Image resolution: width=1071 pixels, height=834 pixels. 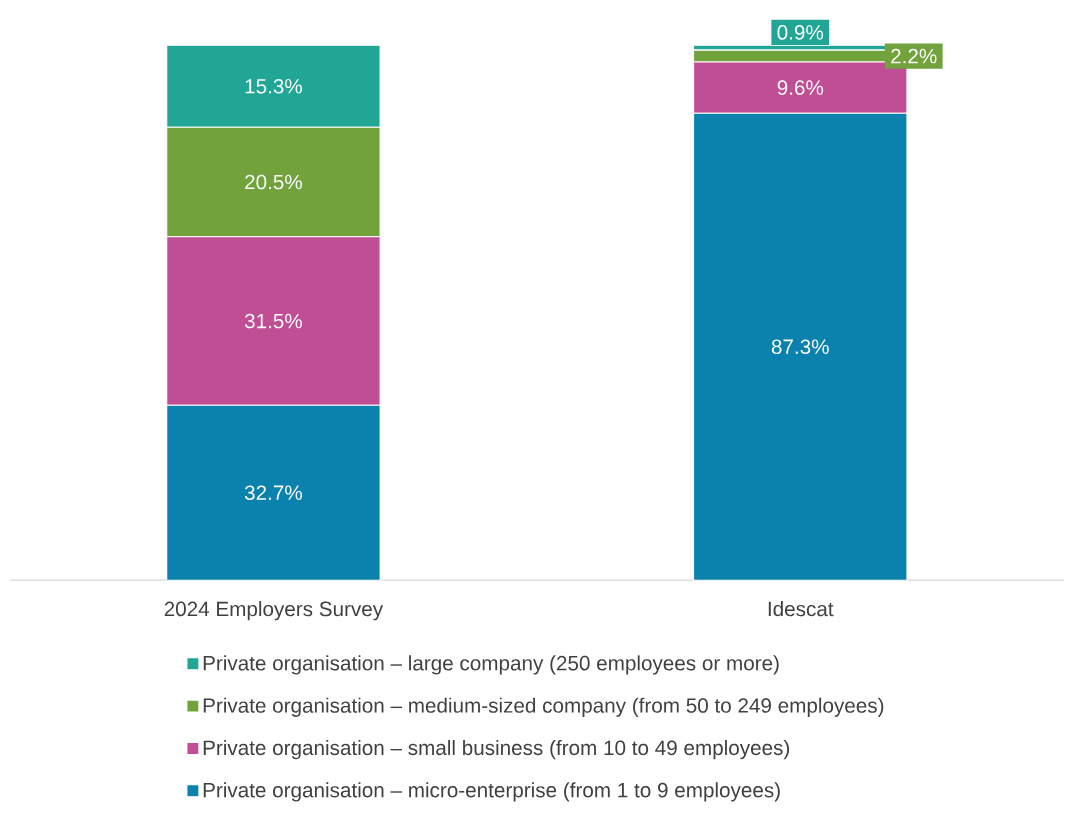 I want to click on legend-label: Private organisation – large company (250 employees or more), so click(x=491, y=665).